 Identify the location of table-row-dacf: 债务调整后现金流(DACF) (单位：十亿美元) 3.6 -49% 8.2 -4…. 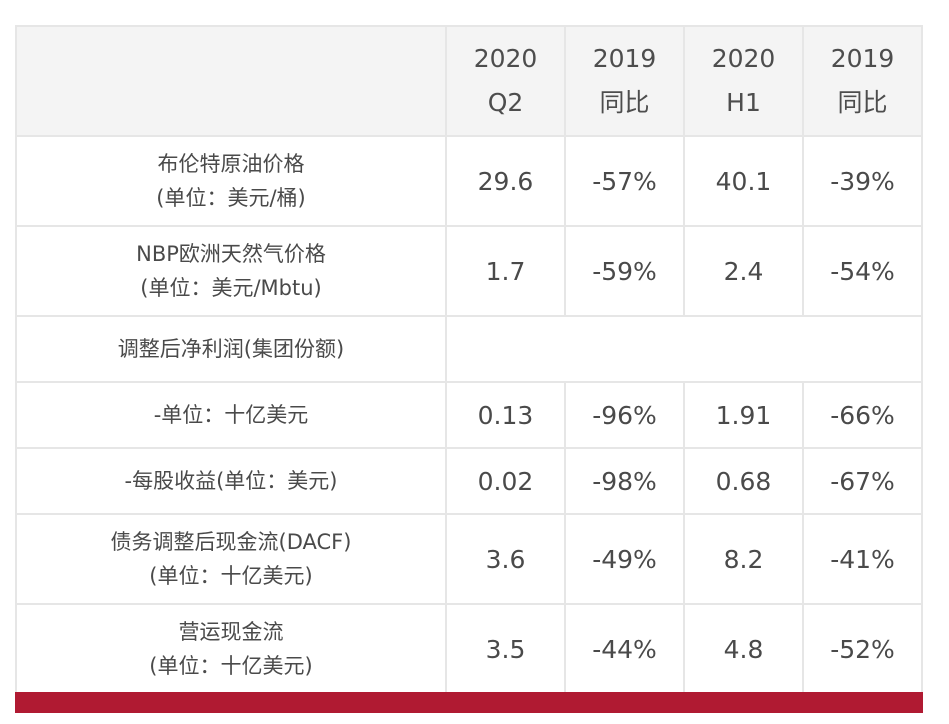
(469, 559).